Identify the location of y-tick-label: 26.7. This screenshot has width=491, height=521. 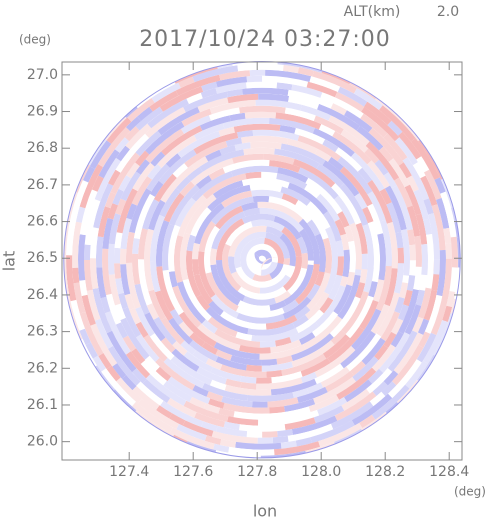
(42, 185).